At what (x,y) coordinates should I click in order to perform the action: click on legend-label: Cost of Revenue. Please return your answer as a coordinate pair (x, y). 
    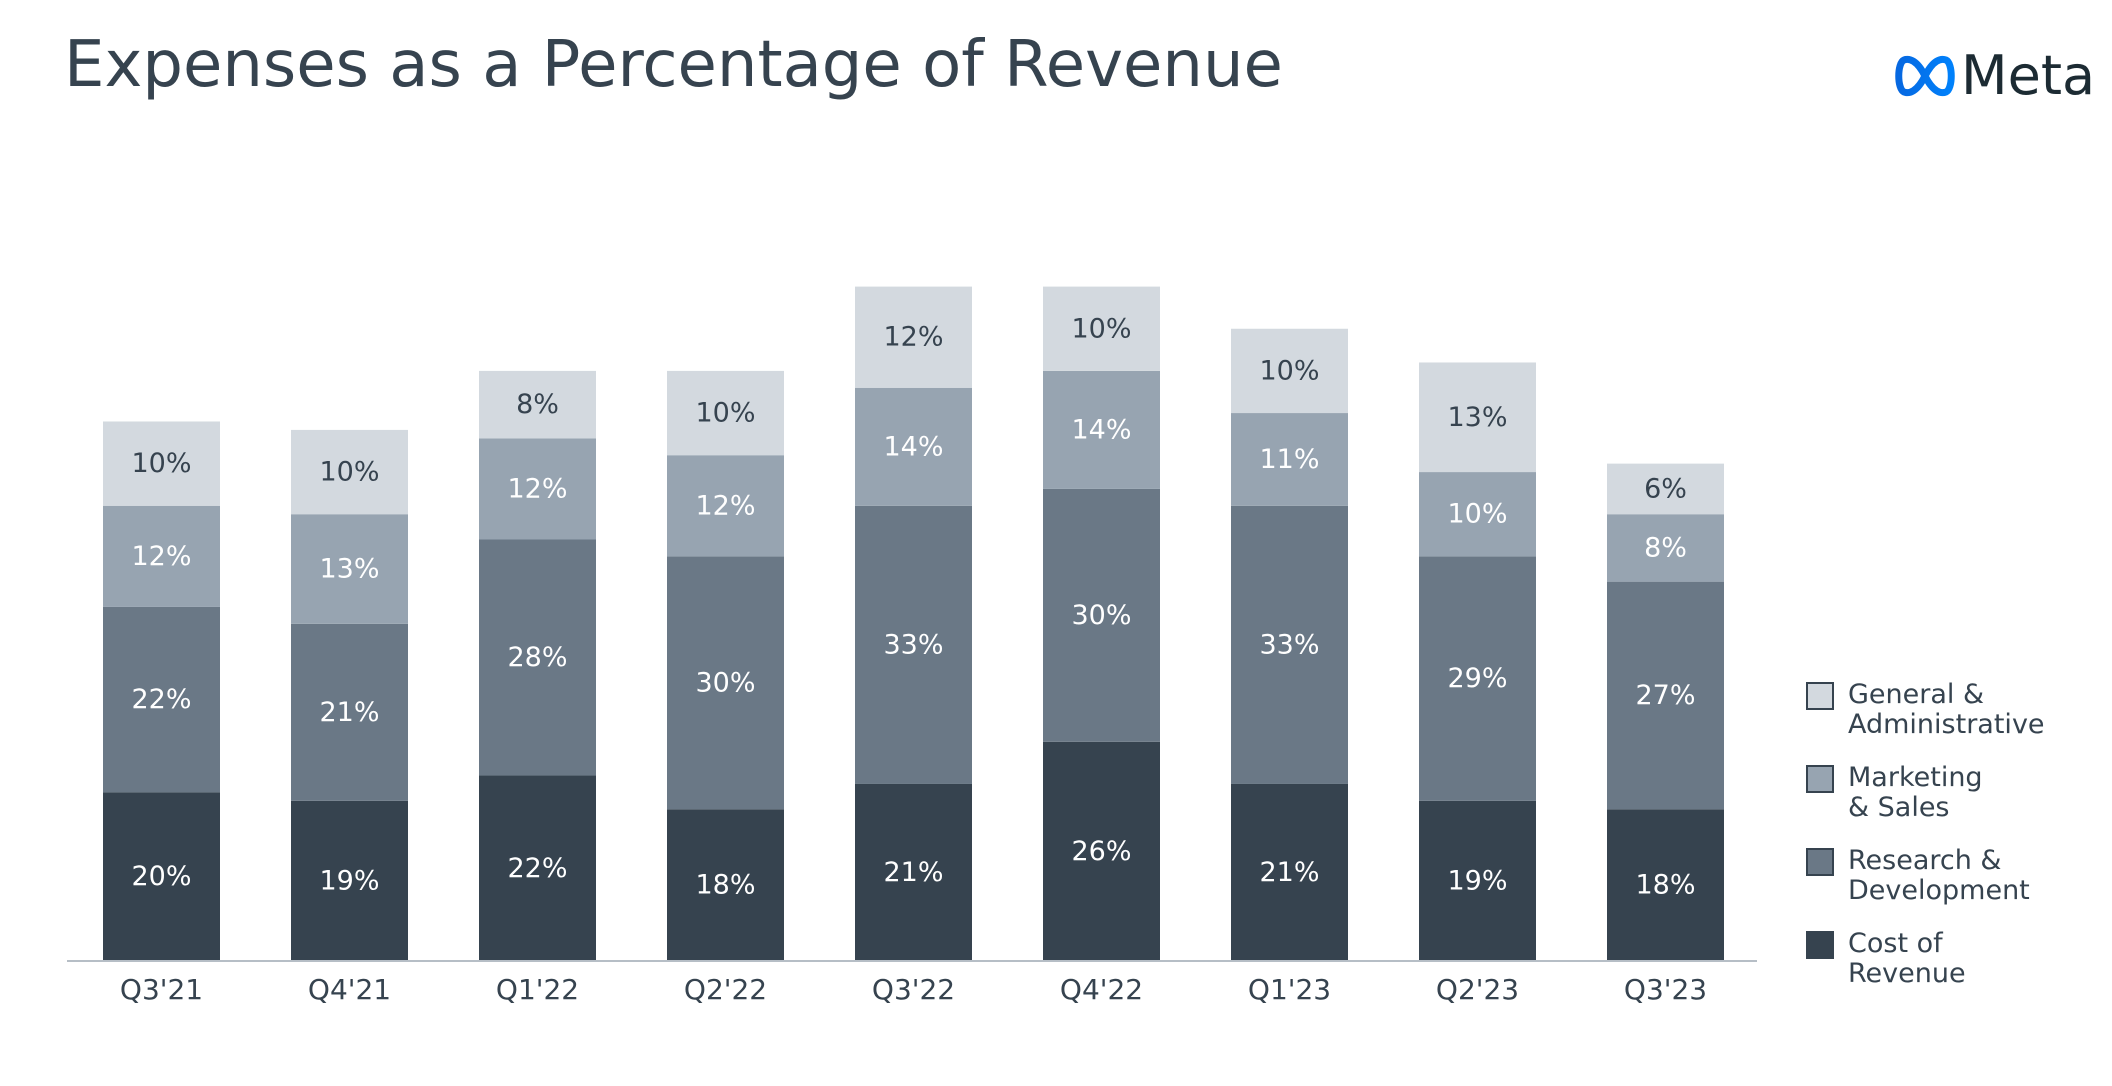
    Looking at the image, I should click on (1907, 958).